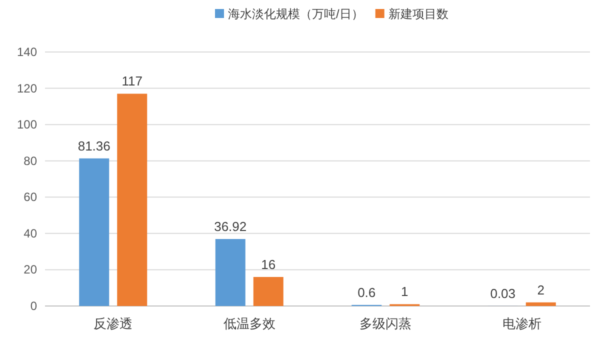 The height and width of the screenshot is (347, 600). What do you see at coordinates (296, 14) in the screenshot?
I see `legend-label: 海水淡化规模（万吨/日）` at bounding box center [296, 14].